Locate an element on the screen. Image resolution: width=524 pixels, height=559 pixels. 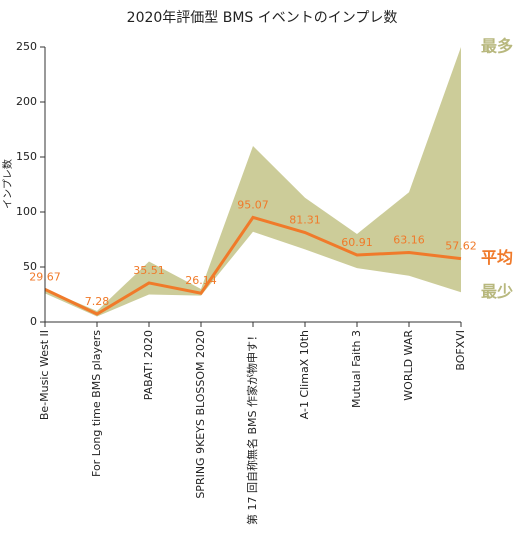
x-tick-label: For Long time BMS players is located at coordinates (96, 403).